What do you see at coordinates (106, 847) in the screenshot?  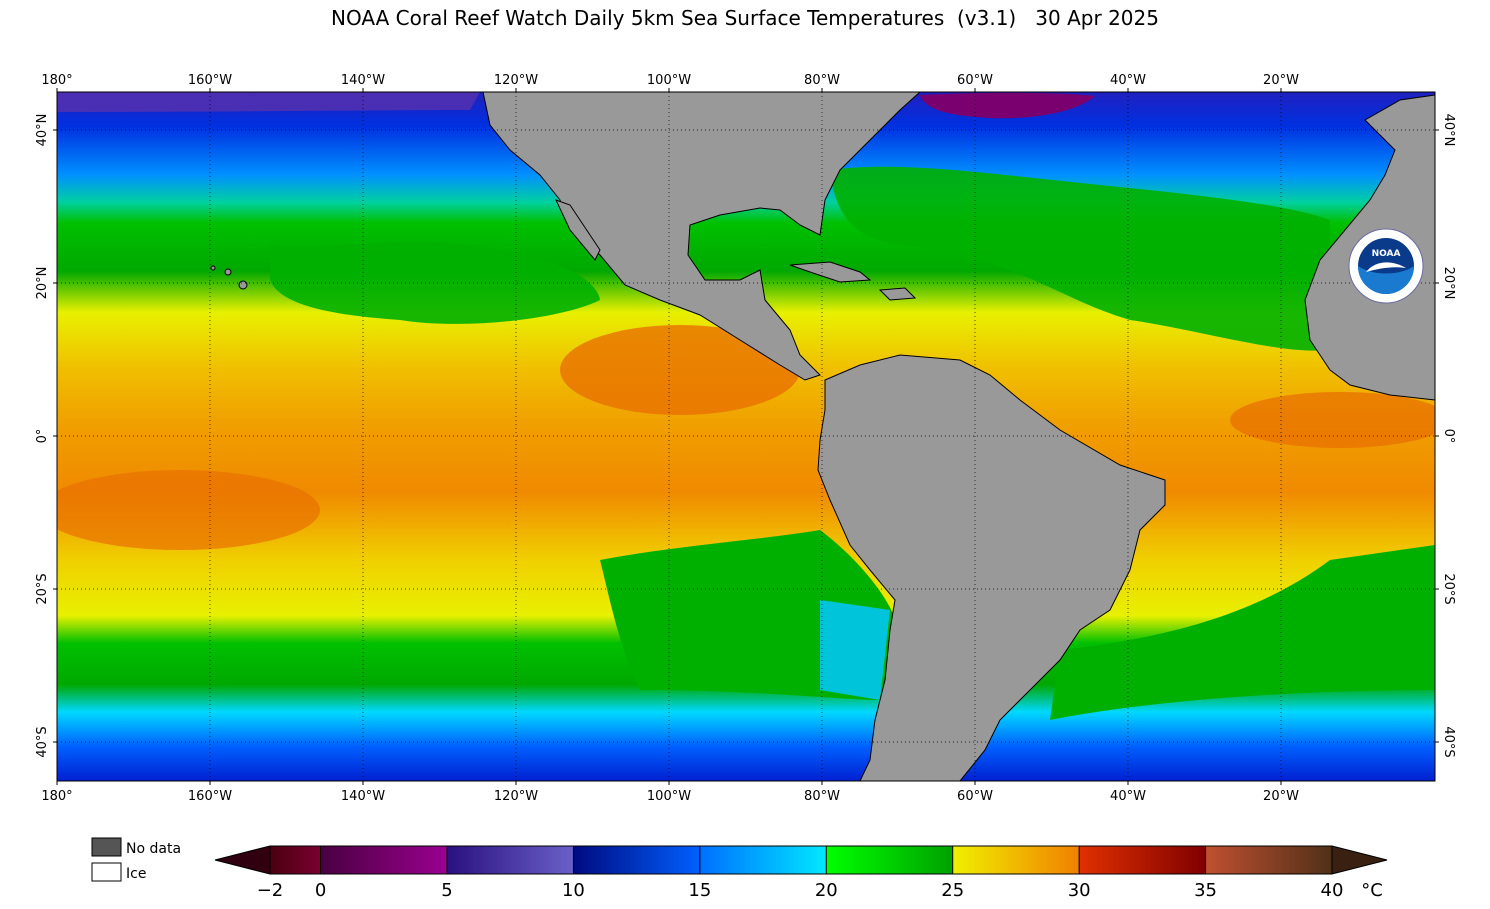 I see `nodata-swatch` at bounding box center [106, 847].